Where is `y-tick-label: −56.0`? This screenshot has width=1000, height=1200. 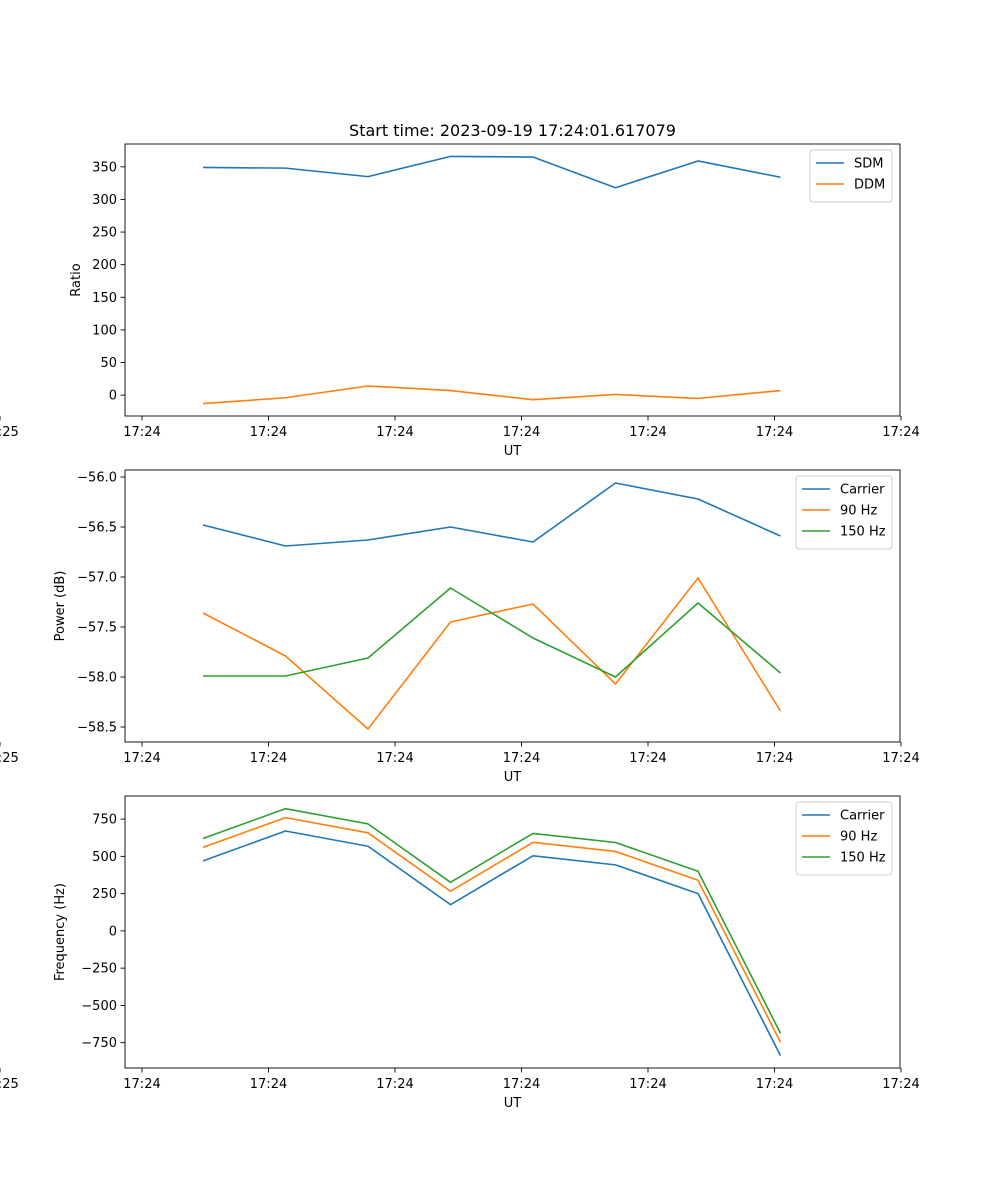 y-tick-label: −56.0 is located at coordinates (97, 478).